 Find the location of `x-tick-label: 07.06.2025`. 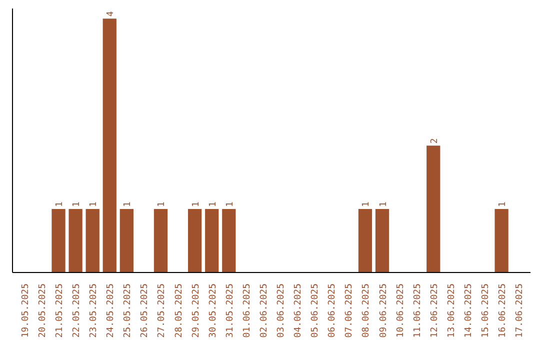

x-tick-label: 07.06.2025 is located at coordinates (349, 310).